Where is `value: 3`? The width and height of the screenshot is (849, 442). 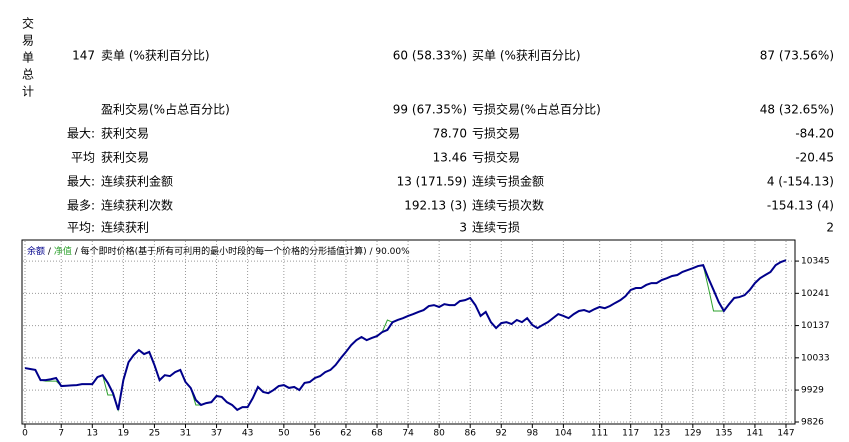
value: 3 is located at coordinates (463, 228).